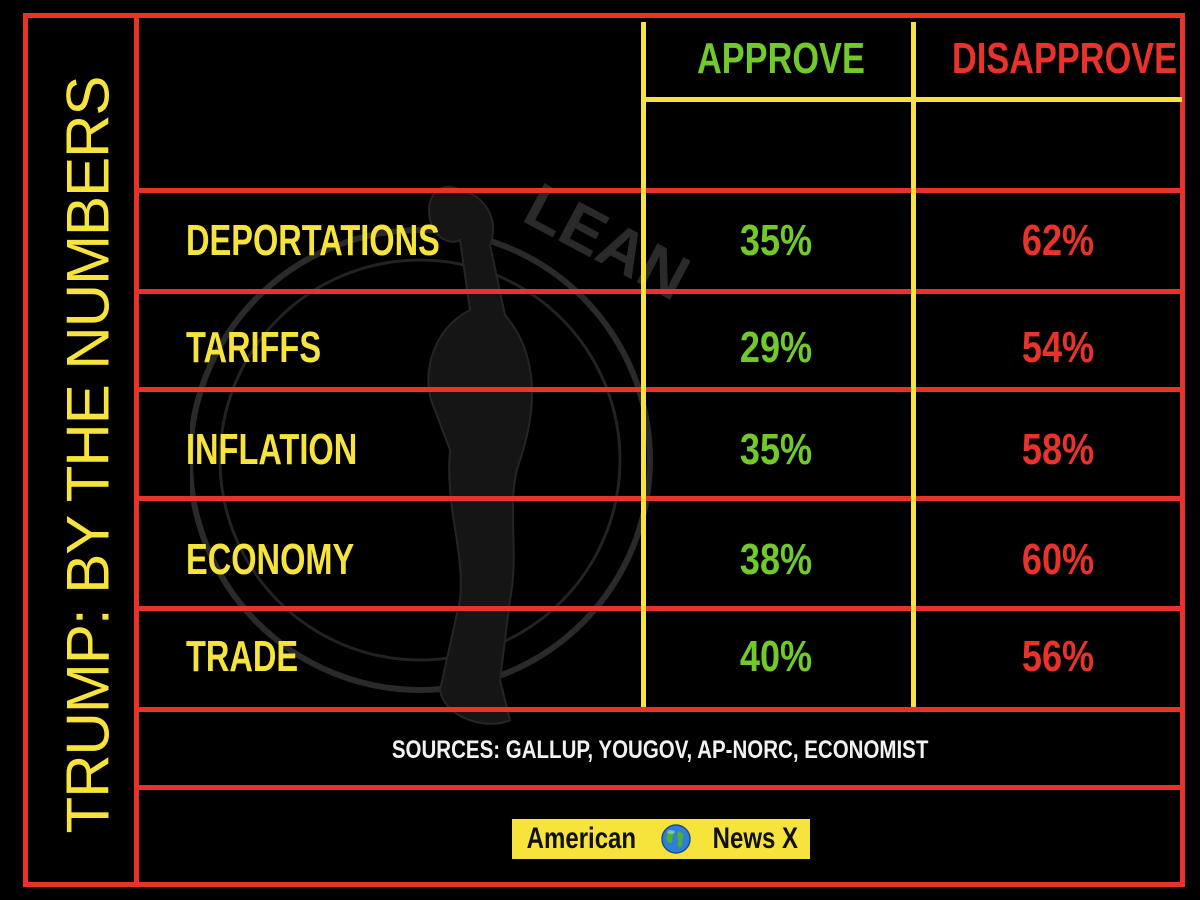 The height and width of the screenshot is (900, 1200). What do you see at coordinates (776, 347) in the screenshot?
I see `approve-value: 29%` at bounding box center [776, 347].